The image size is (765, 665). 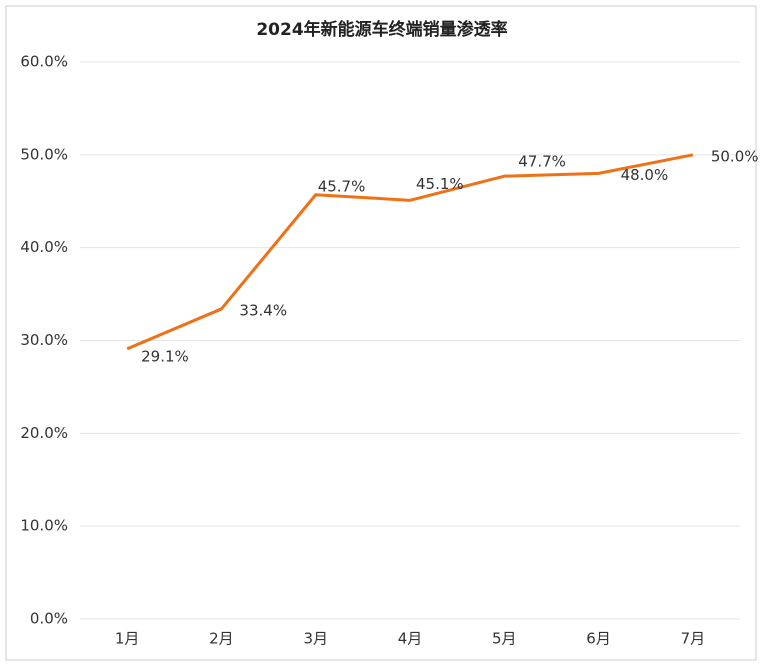 I want to click on data-label: 29.1%, so click(x=165, y=356).